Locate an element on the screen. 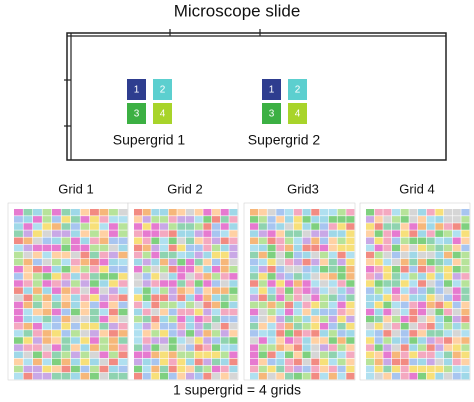 Image resolution: width=474 pixels, height=402 pixels. grid-label: Grid3 is located at coordinates (303, 188).